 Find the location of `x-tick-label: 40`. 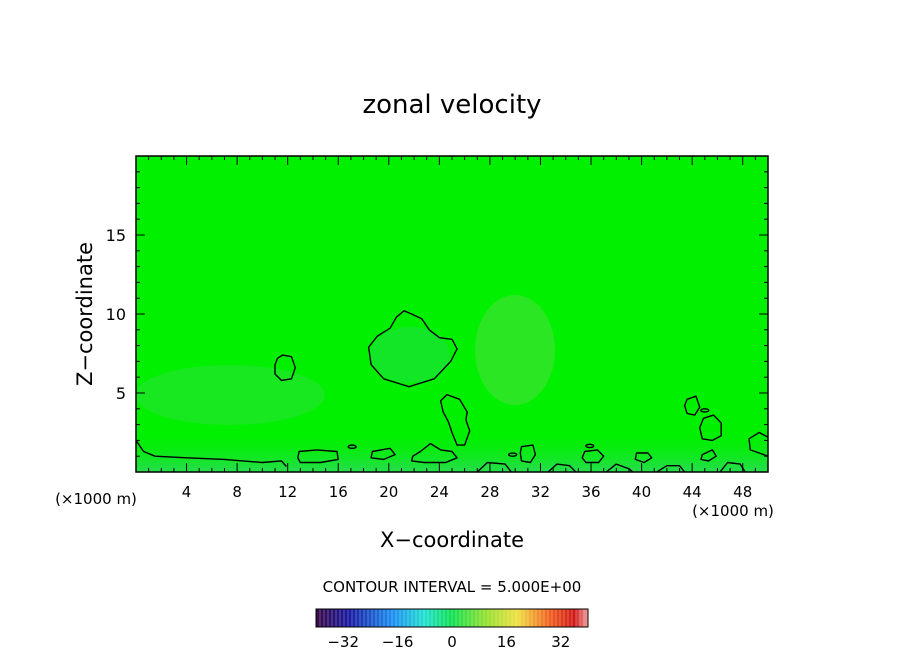

x-tick-label: 40 is located at coordinates (641, 492).